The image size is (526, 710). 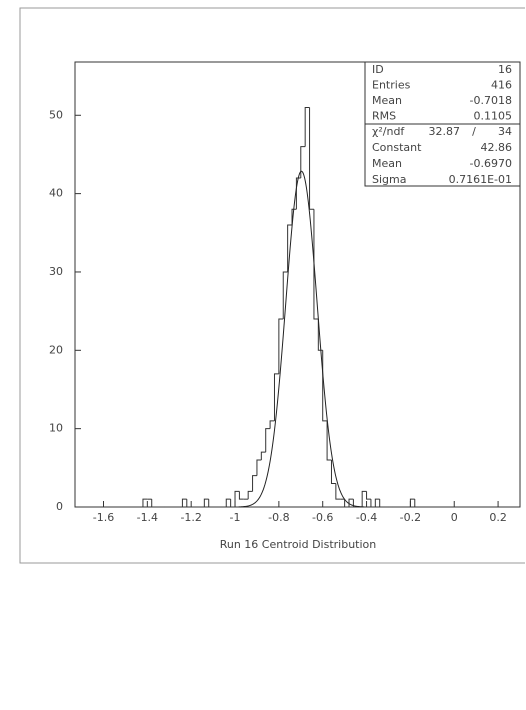 I want to click on x-tick-label: -1.6, so click(x=103, y=517).